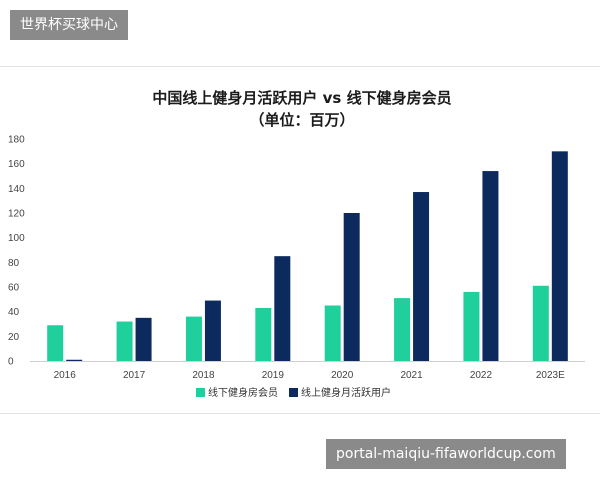  What do you see at coordinates (134, 375) in the screenshot?
I see `x-tick-label: 2017` at bounding box center [134, 375].